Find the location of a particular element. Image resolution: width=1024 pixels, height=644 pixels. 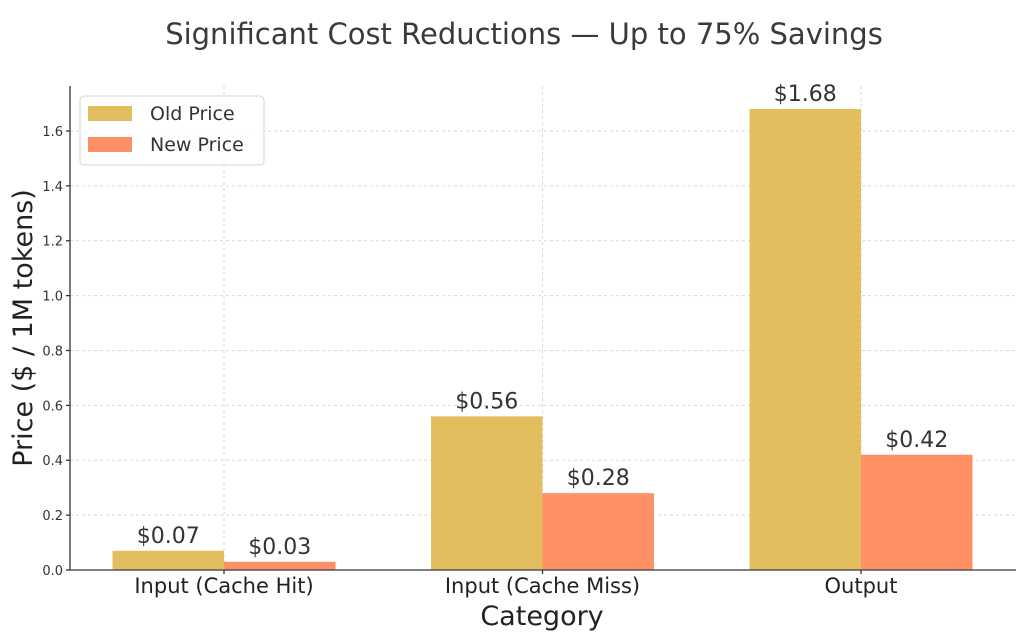

x-tick-label: Input (Cache Miss) is located at coordinates (542, 586).